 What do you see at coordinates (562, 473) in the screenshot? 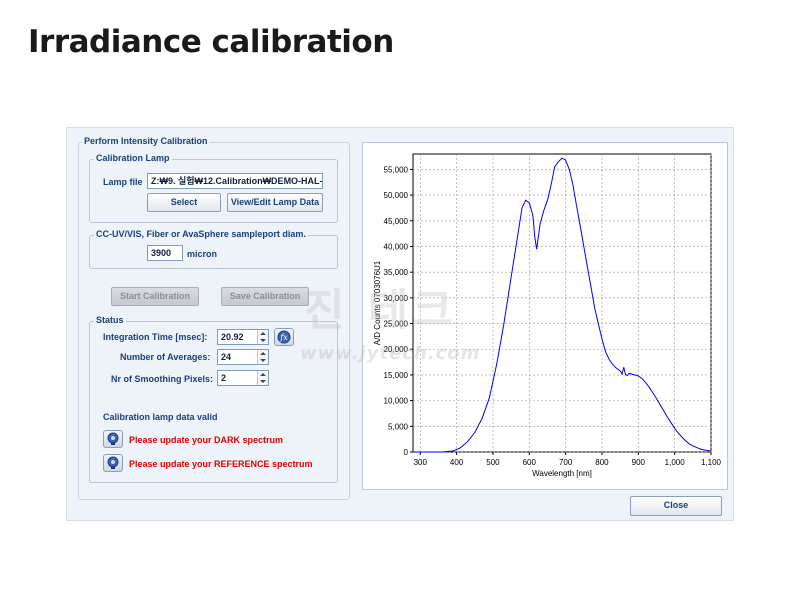
I see `x-axis-label: Wavelength [nm]` at bounding box center [562, 473].